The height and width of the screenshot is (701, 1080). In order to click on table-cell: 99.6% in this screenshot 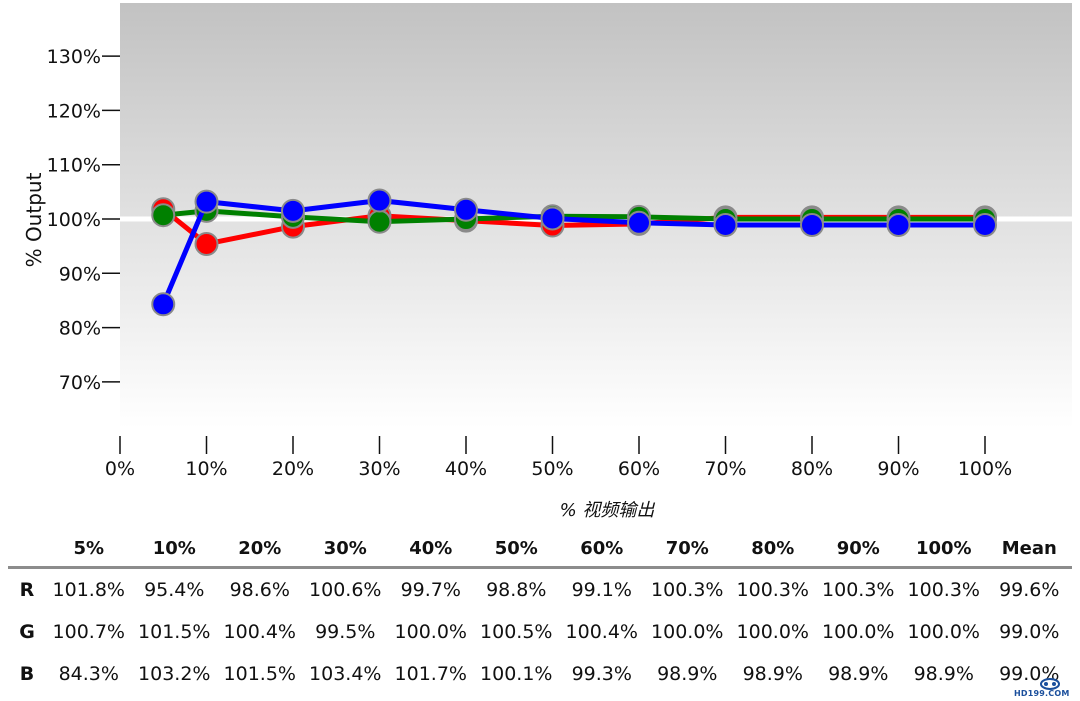, I will do `click(1029, 590)`.